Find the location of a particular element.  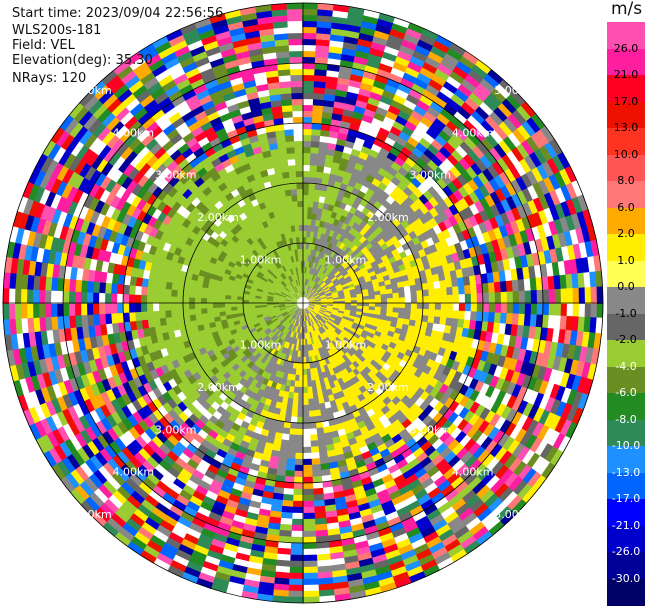

colorbar-tick-label: -21.0 is located at coordinates (626, 525).